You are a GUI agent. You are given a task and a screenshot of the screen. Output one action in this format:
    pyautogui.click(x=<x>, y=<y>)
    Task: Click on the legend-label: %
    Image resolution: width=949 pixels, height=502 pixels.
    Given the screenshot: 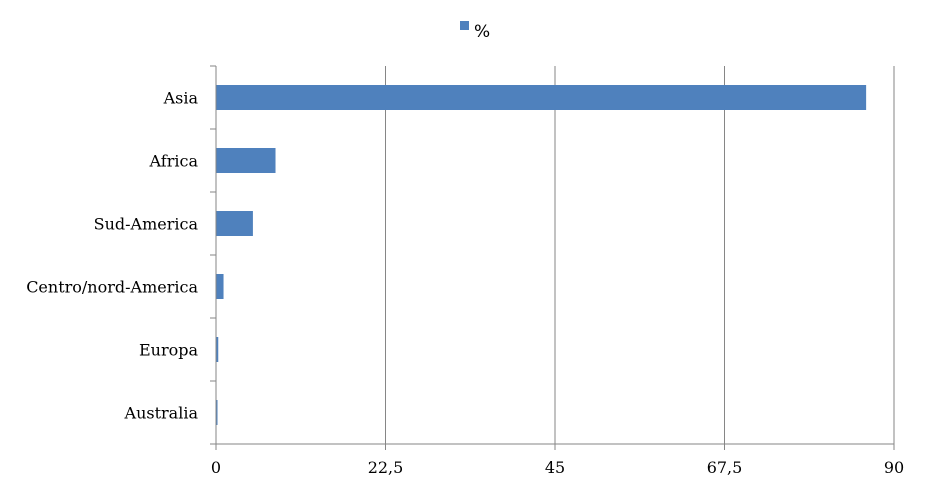 What is the action you would take?
    pyautogui.click(x=482, y=32)
    